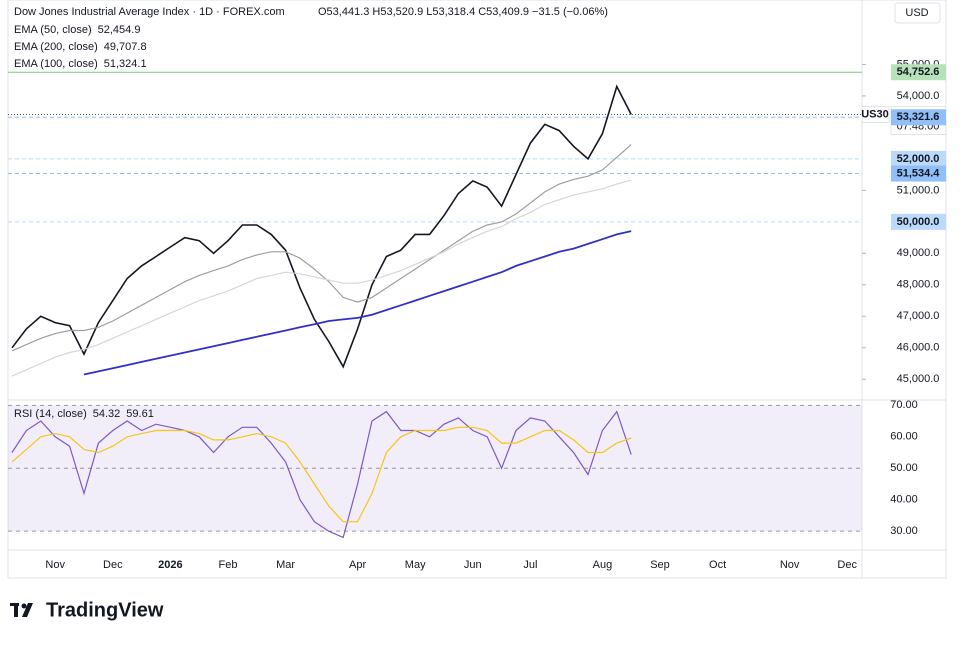 This screenshot has height=645, width=973. I want to click on y-tick-label: 46,000.0, so click(918, 348).